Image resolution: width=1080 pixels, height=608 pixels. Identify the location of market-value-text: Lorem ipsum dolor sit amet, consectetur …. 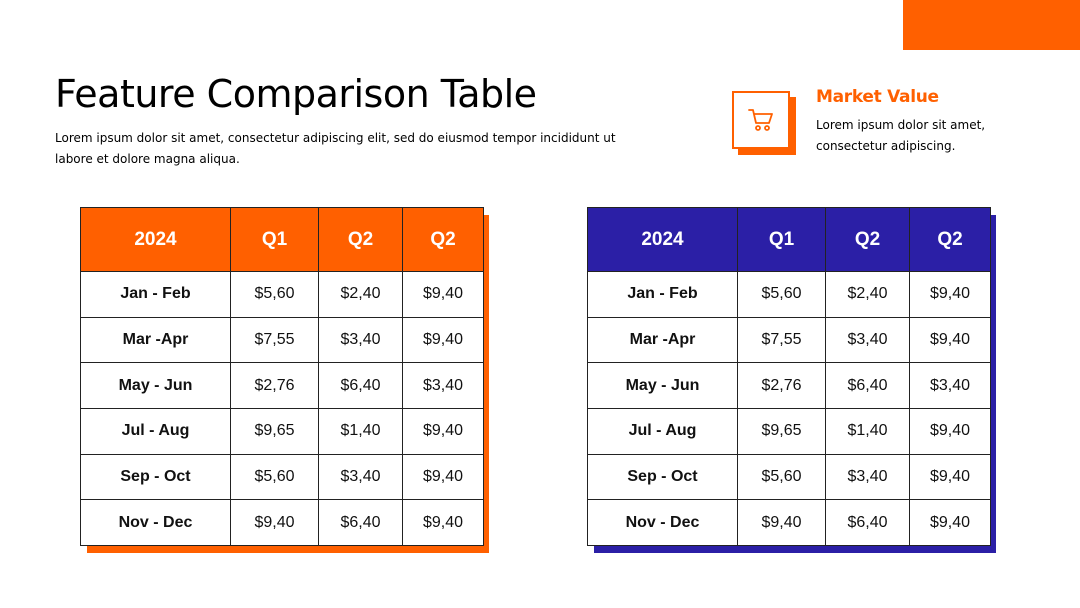
(901, 135).